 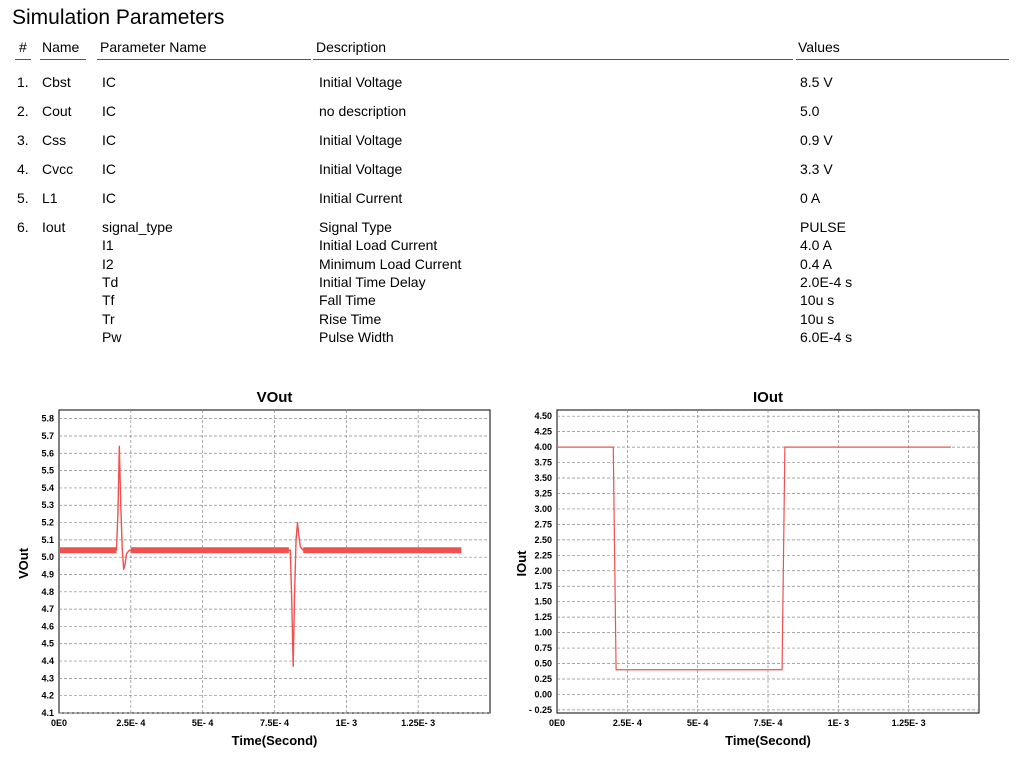 What do you see at coordinates (47, 471) in the screenshot?
I see `vout-y-tick-label: 5.5` at bounding box center [47, 471].